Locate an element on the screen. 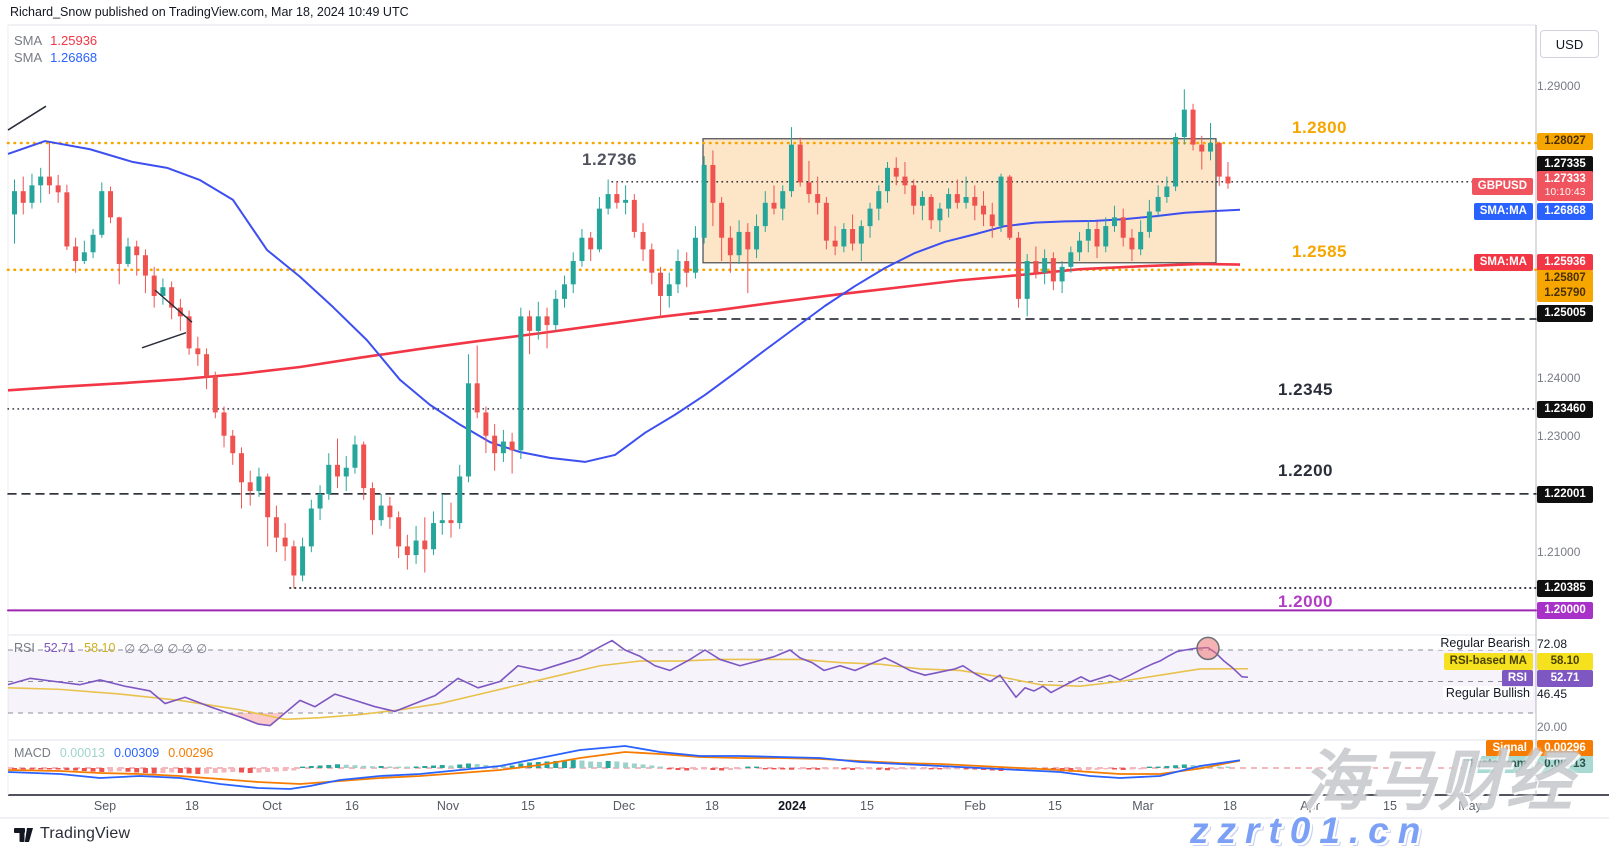 The width and height of the screenshot is (1609, 857). rsi-indicator-legend: RSI 52.71 58.10 ∅ ∅ ∅ ∅ ∅ ∅ is located at coordinates (110, 648).